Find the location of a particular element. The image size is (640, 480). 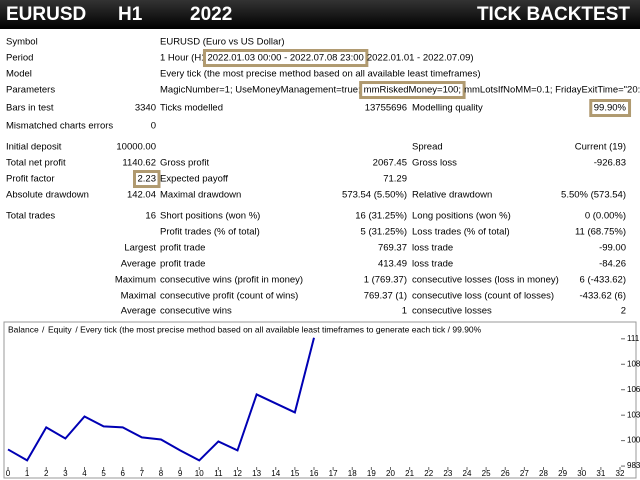

x-tick-label: 17 is located at coordinates (333, 473).